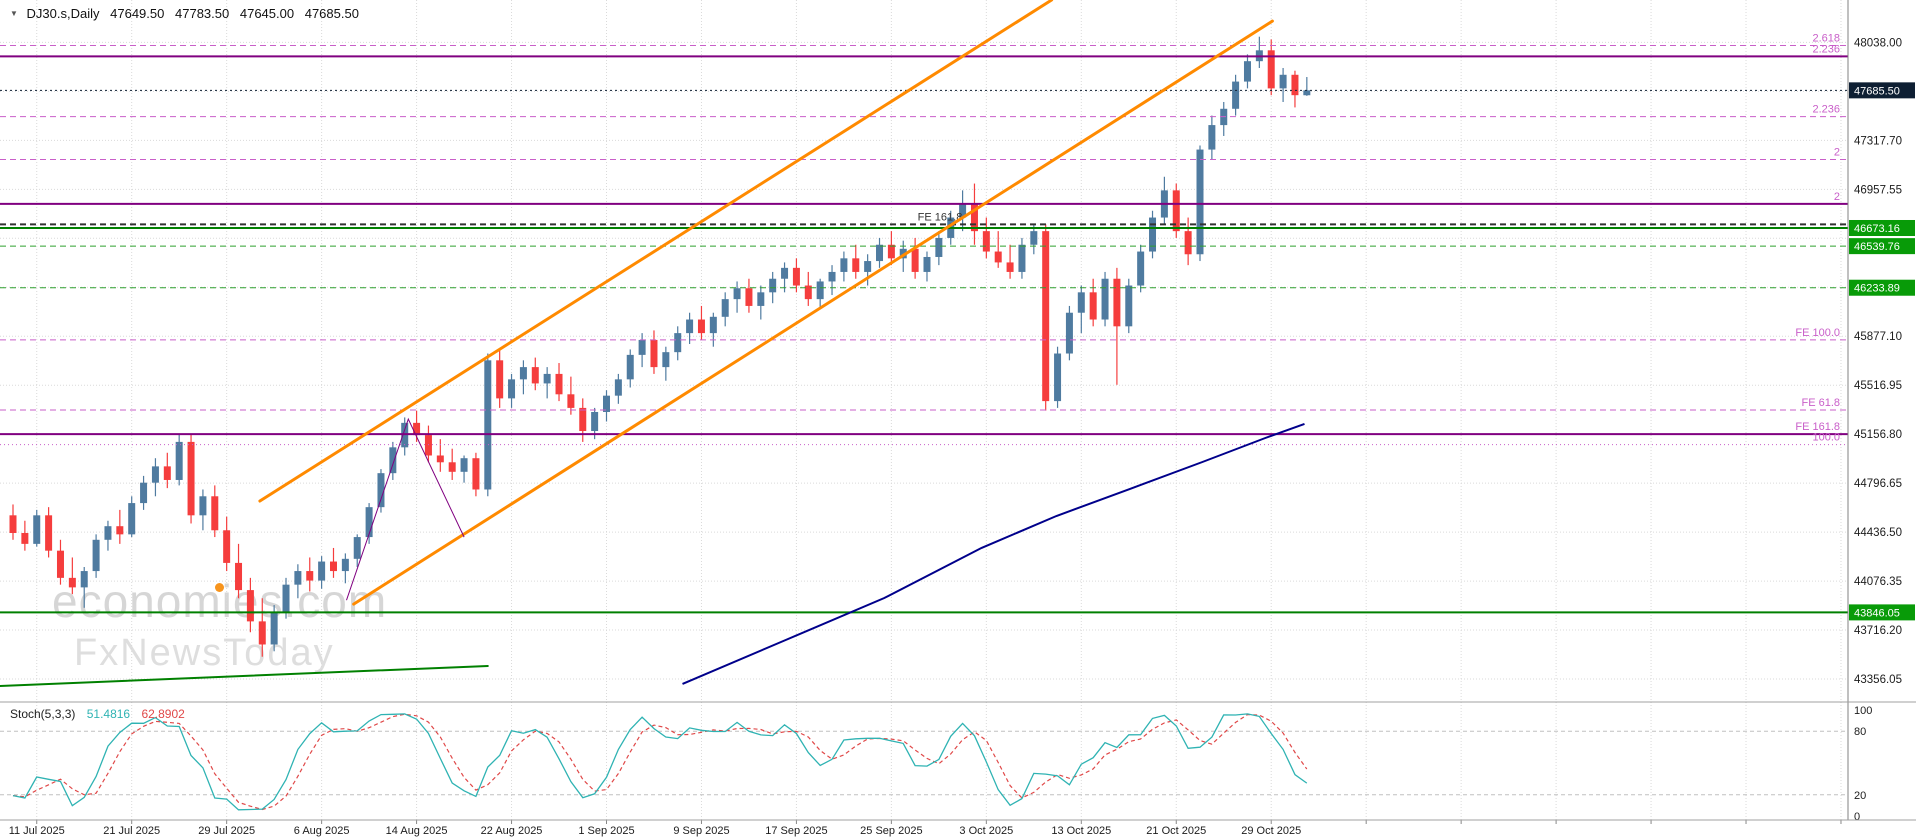 This screenshot has height=840, width=1916. What do you see at coordinates (1878, 190) in the screenshot?
I see `price-tick-label: 46957.55` at bounding box center [1878, 190].